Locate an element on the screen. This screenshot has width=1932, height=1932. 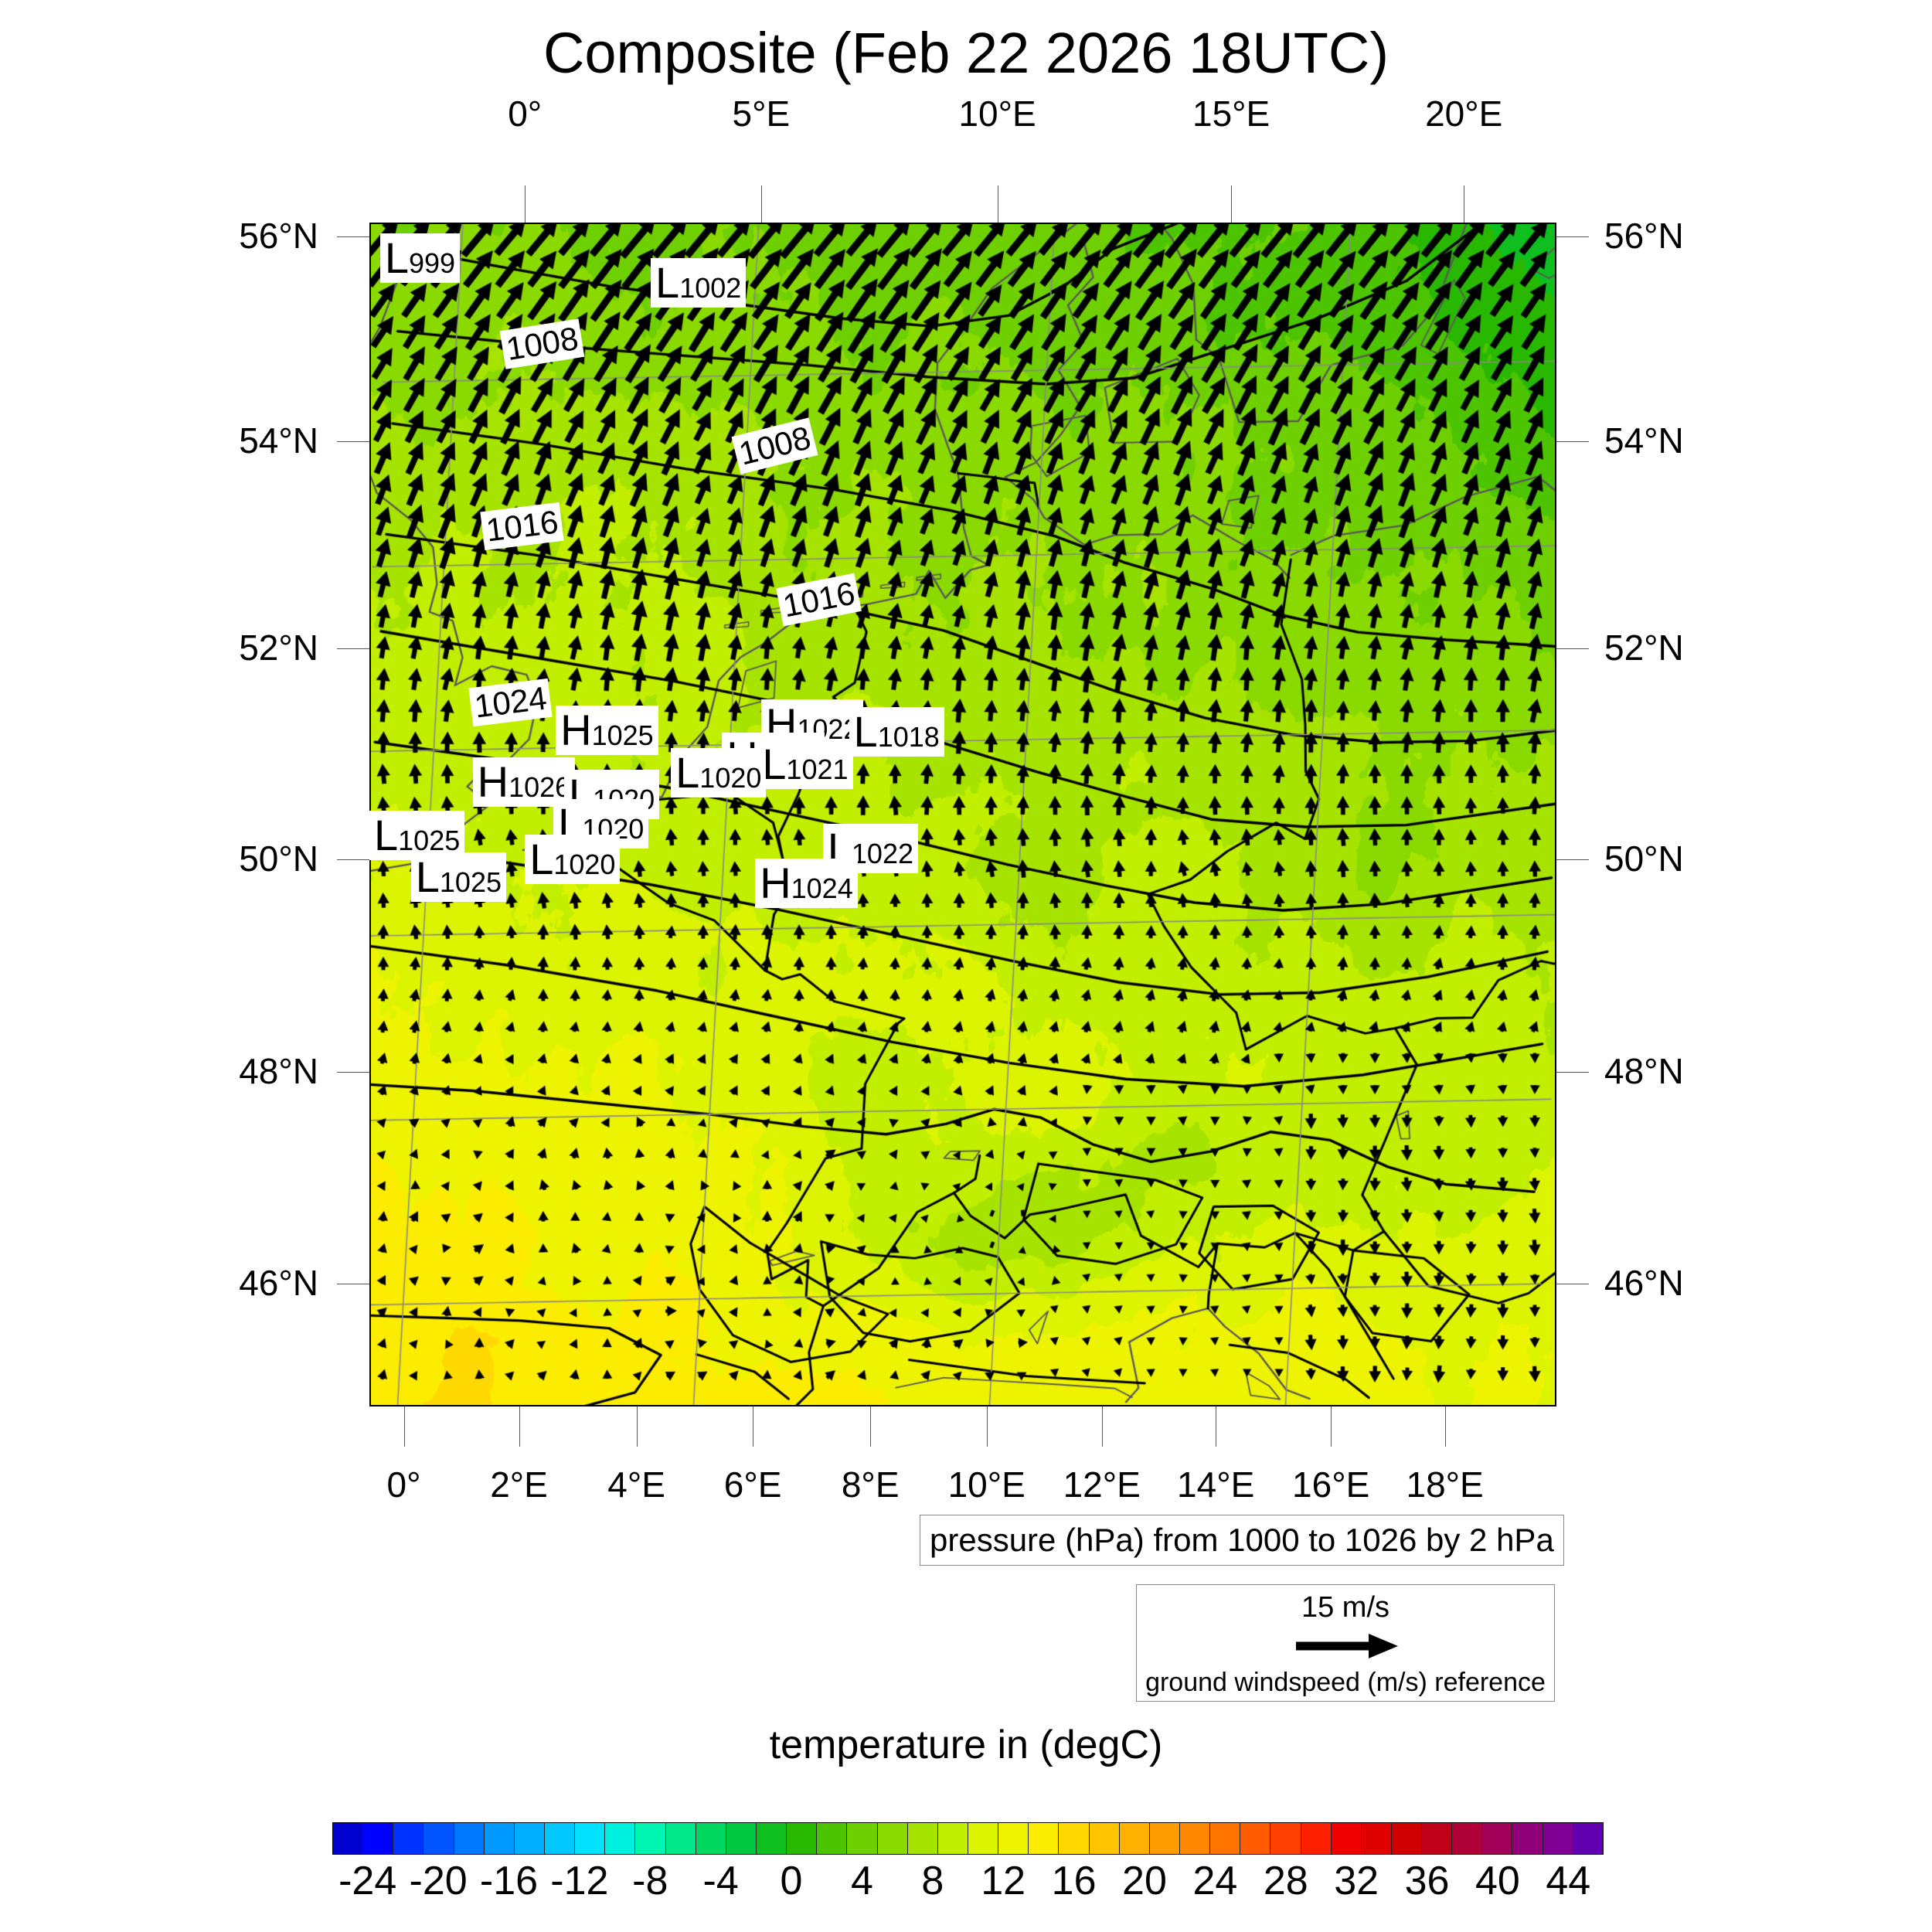
pressure-marker-value: 1026 is located at coordinates (540, 788).